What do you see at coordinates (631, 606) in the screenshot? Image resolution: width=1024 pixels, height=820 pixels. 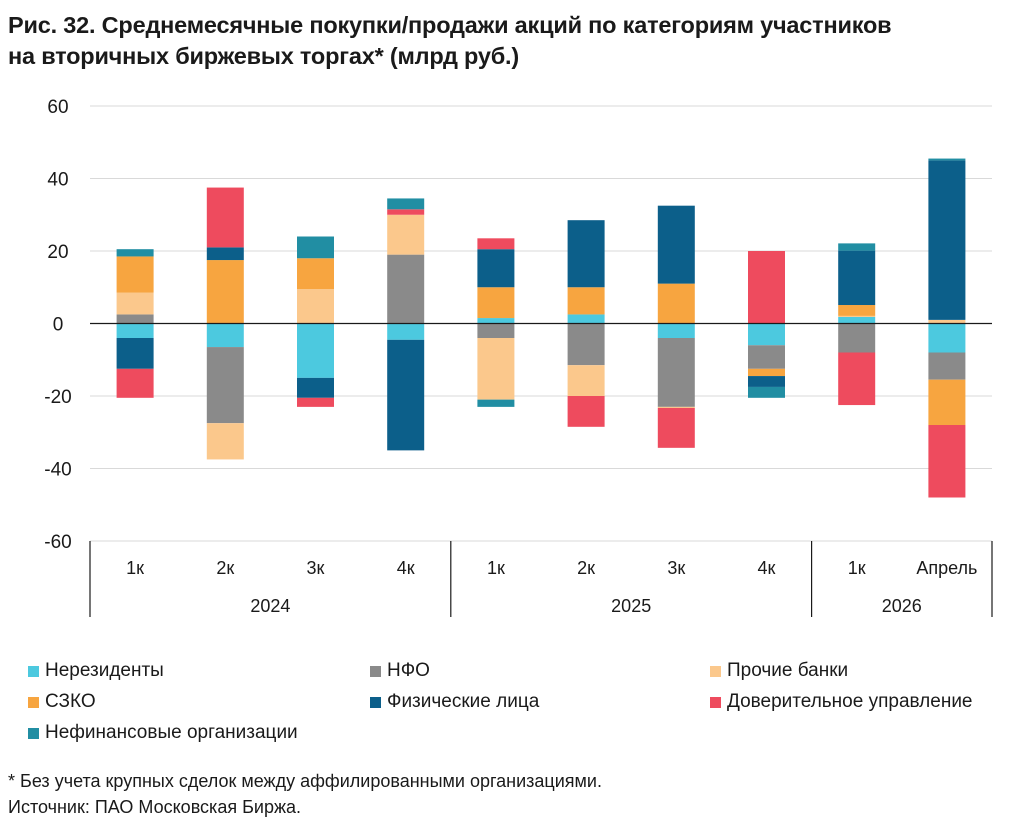 I see `x-group-label: 2025` at bounding box center [631, 606].